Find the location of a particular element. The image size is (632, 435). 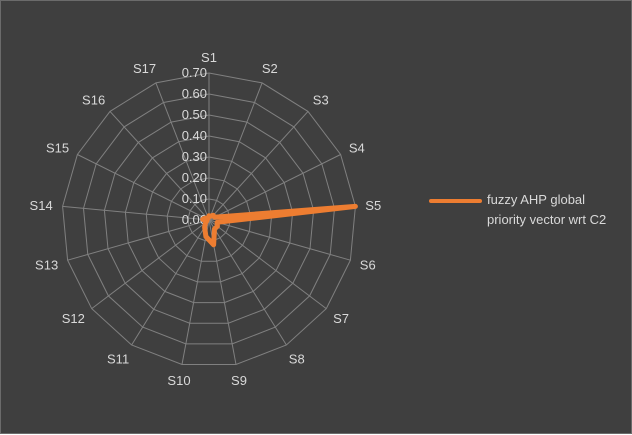

category-label-s1: S1 is located at coordinates (209, 57).